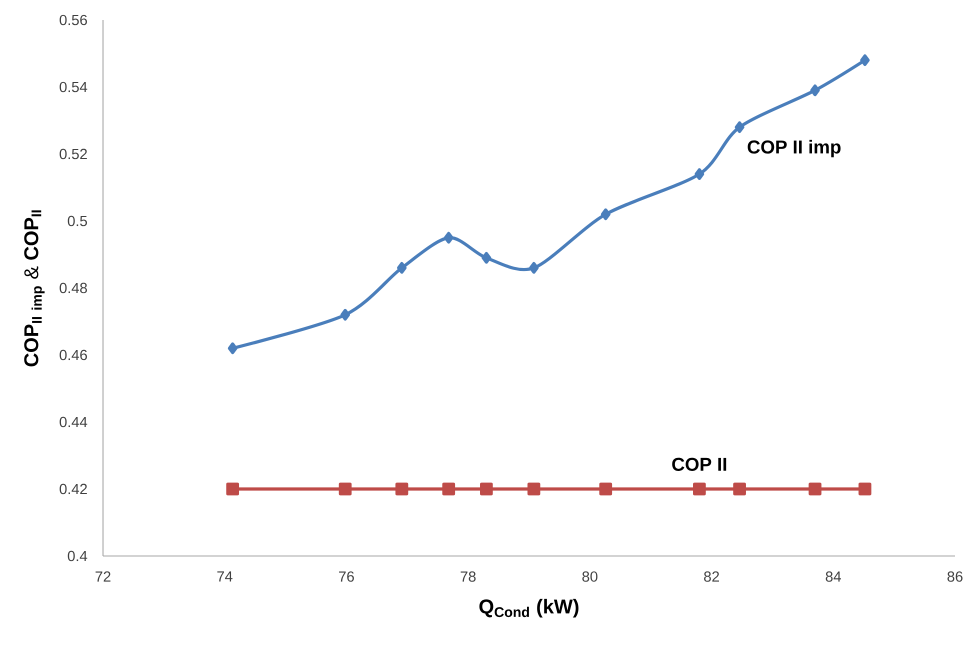  What do you see at coordinates (224, 576) in the screenshot?
I see `x-tick-label: 74` at bounding box center [224, 576].